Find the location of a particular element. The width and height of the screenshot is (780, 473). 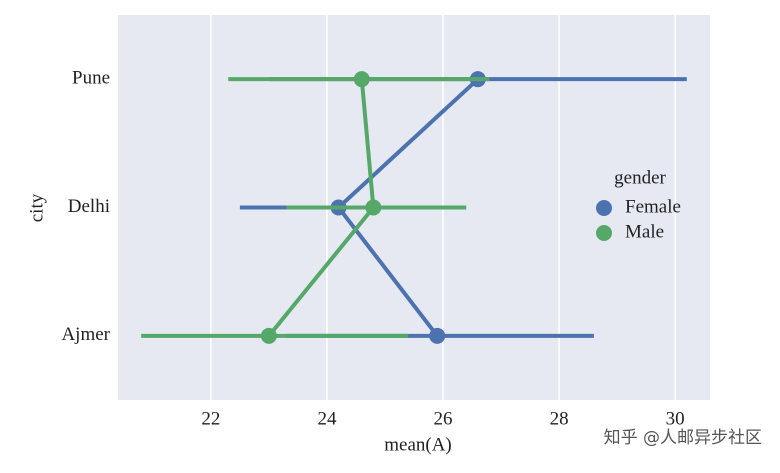

watermark: 知乎 @人邮异步社区 is located at coordinates (683, 438).